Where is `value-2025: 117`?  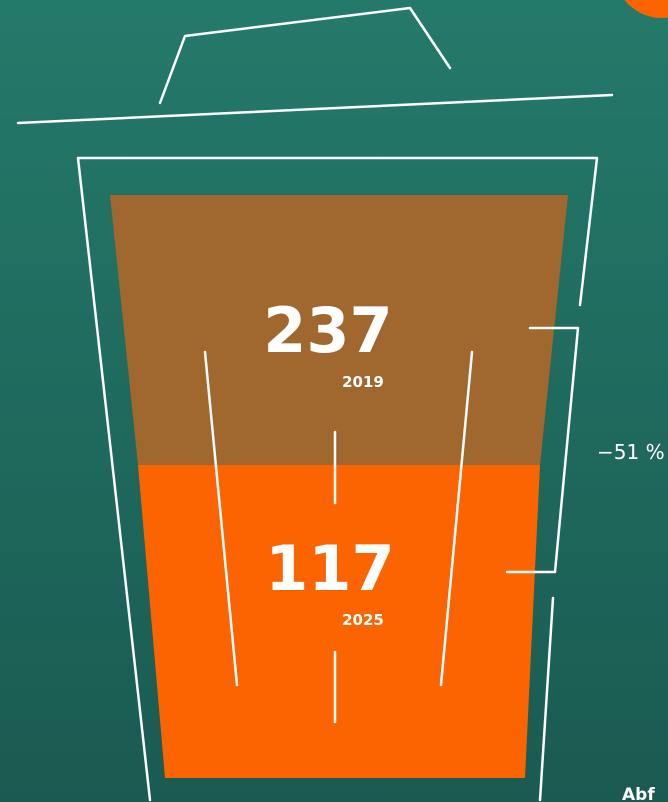 value-2025: 117 is located at coordinates (329, 568).